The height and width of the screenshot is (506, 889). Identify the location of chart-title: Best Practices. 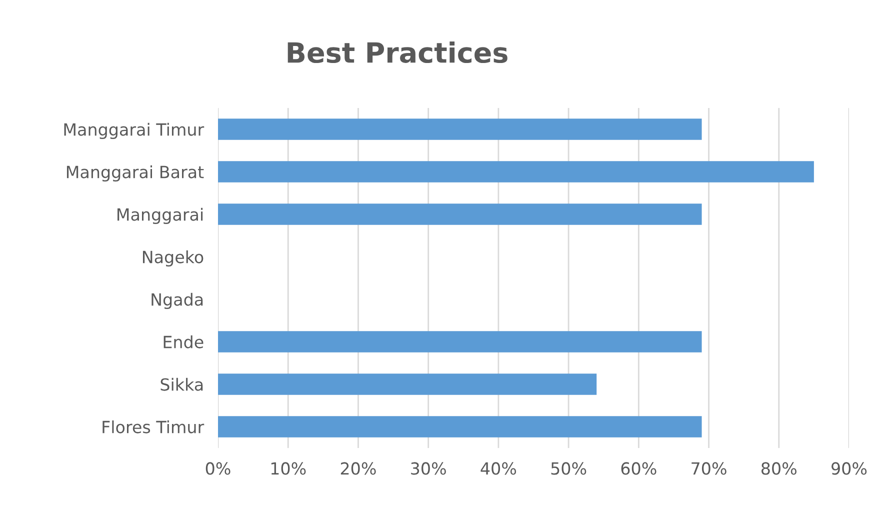
(398, 53).